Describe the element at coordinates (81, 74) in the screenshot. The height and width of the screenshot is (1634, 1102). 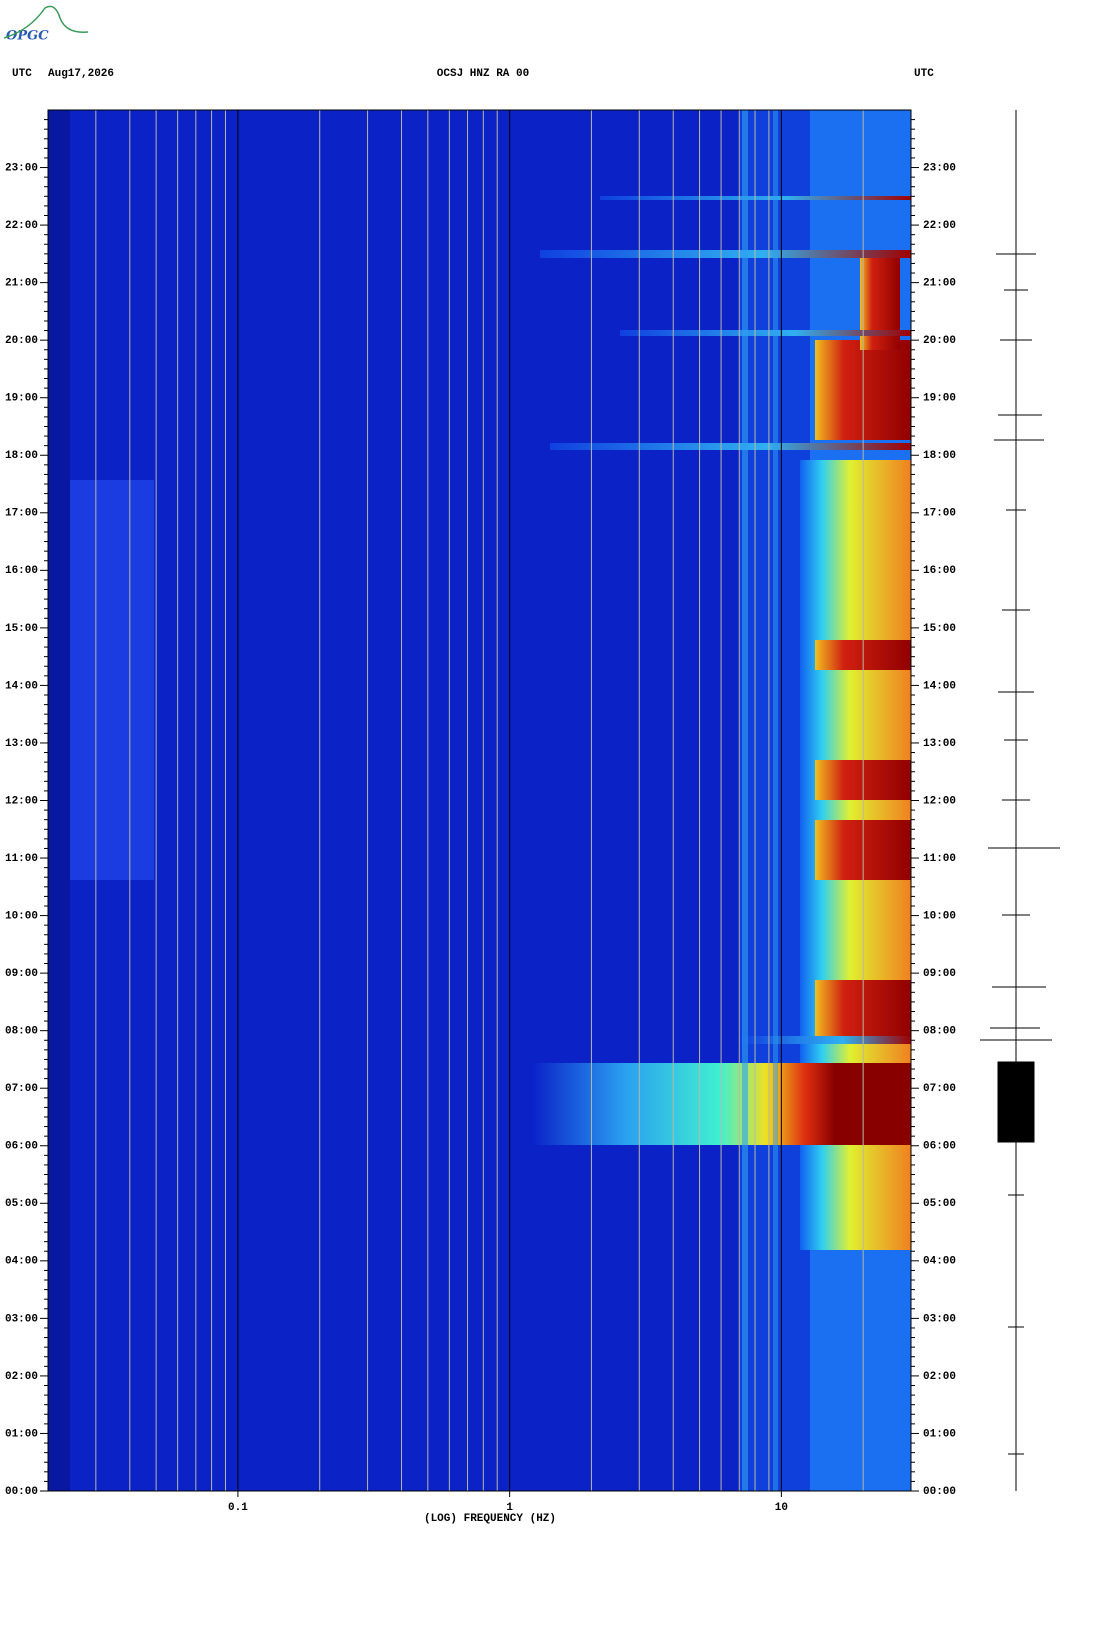
I see `date: Aug17,2026` at that location.